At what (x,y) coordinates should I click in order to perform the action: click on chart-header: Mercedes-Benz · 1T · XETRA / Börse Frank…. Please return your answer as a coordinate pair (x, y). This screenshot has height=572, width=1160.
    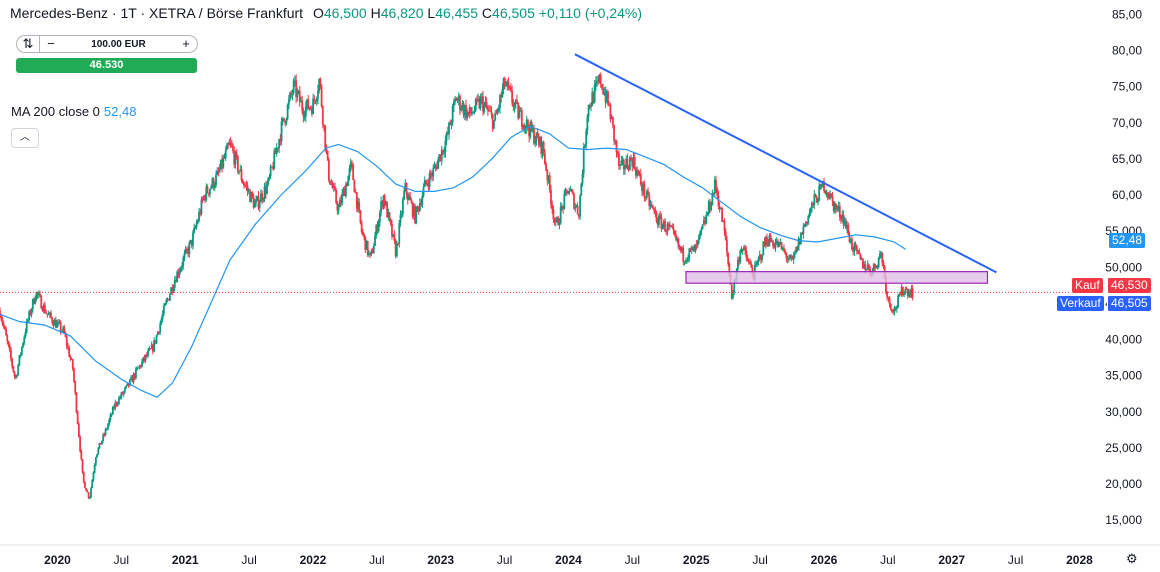
    Looking at the image, I should click on (326, 13).